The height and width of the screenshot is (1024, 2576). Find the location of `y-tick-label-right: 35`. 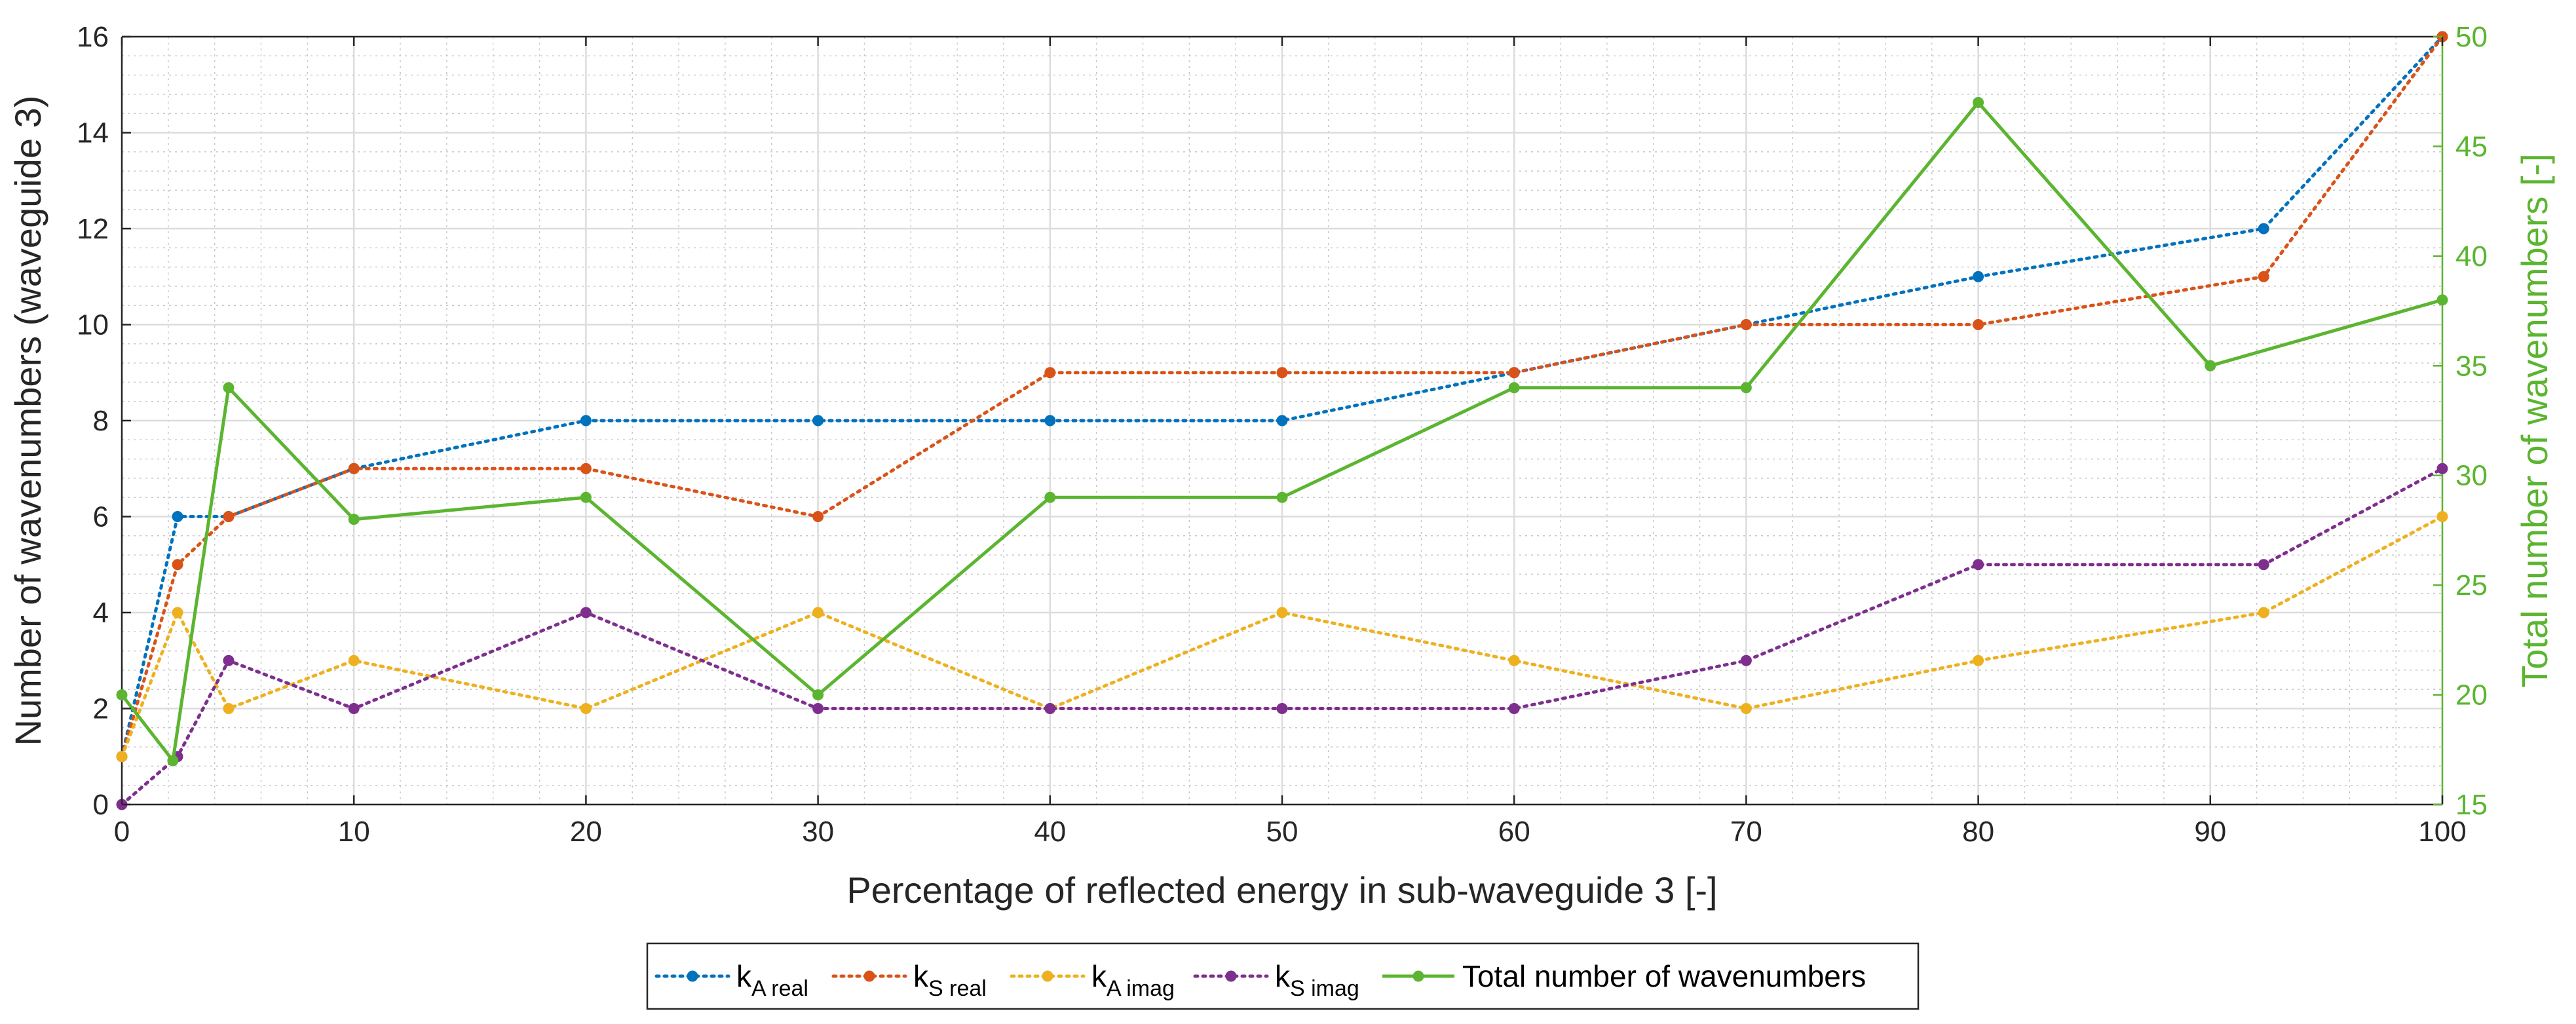

y-tick-label-right: 35 is located at coordinates (2471, 366).